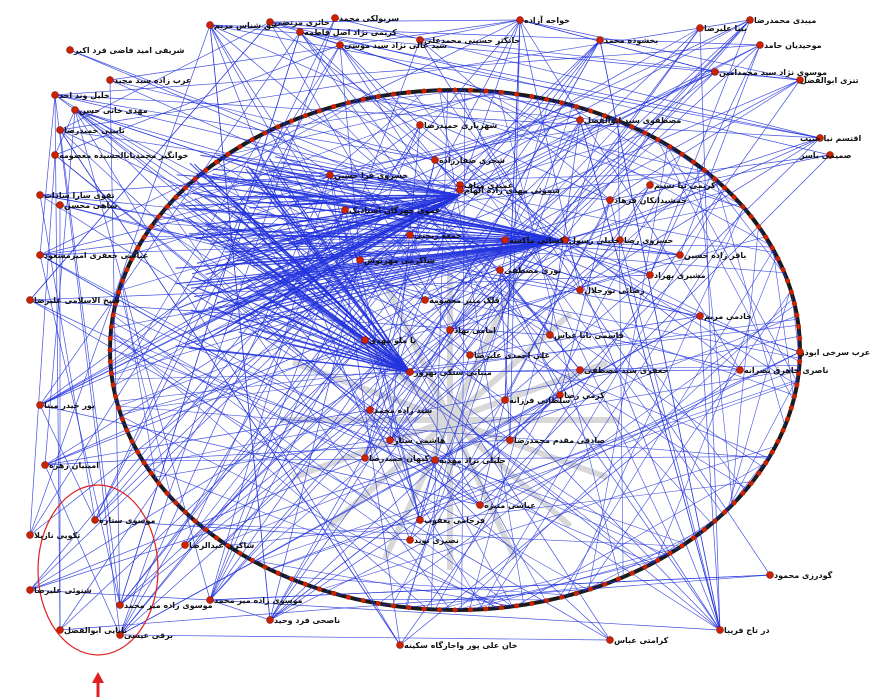 This screenshot has height=697, width=888. Describe the element at coordinates (96, 255) in the screenshot. I see `outer_nodes-label: عباسی جعفری امیرمسعود` at that location.